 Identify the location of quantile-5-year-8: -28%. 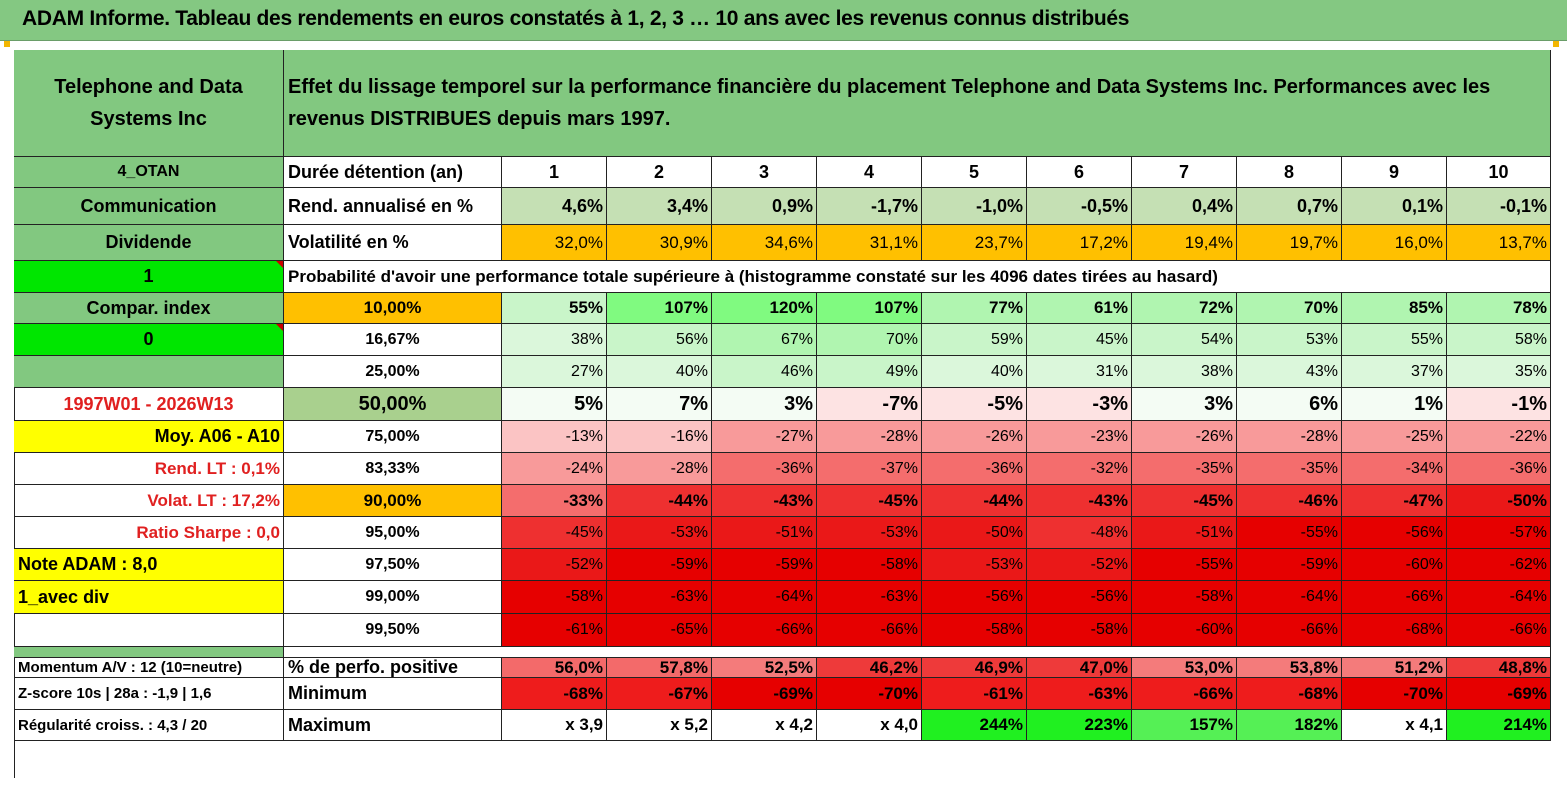
(1289, 437).